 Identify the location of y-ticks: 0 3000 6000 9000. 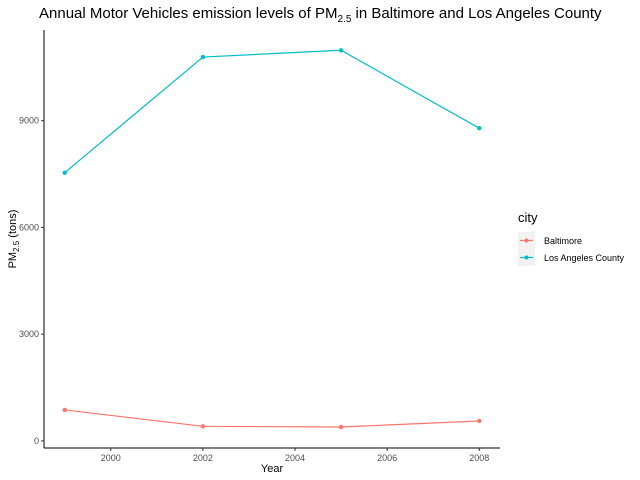
(31, 281).